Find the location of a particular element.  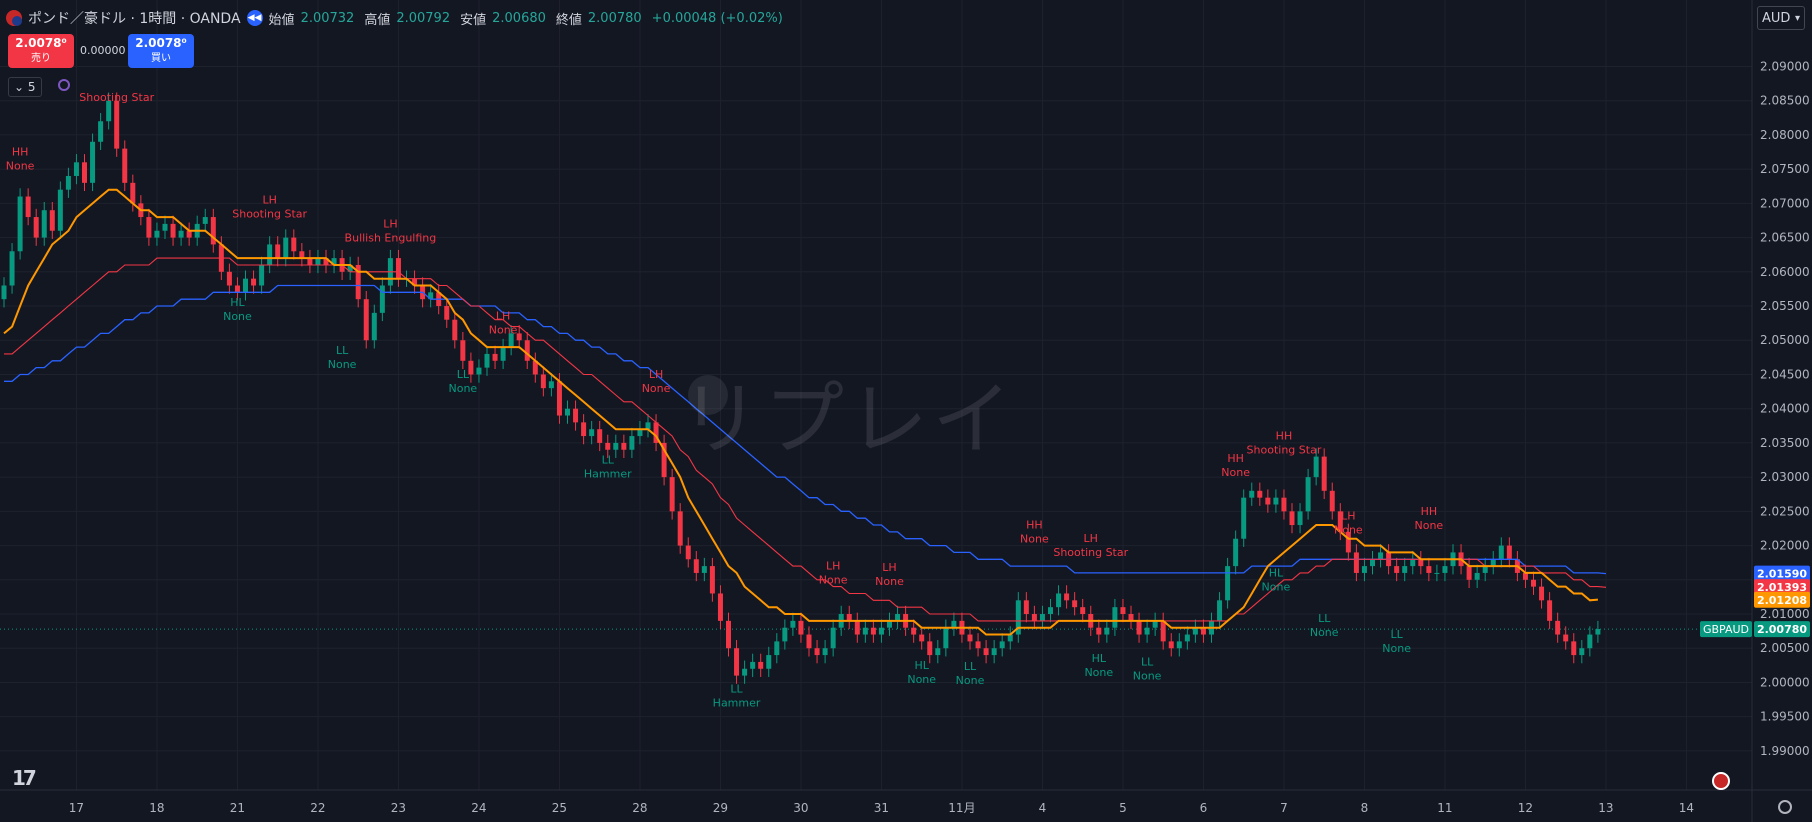

sync-icon is located at coordinates (64, 85).